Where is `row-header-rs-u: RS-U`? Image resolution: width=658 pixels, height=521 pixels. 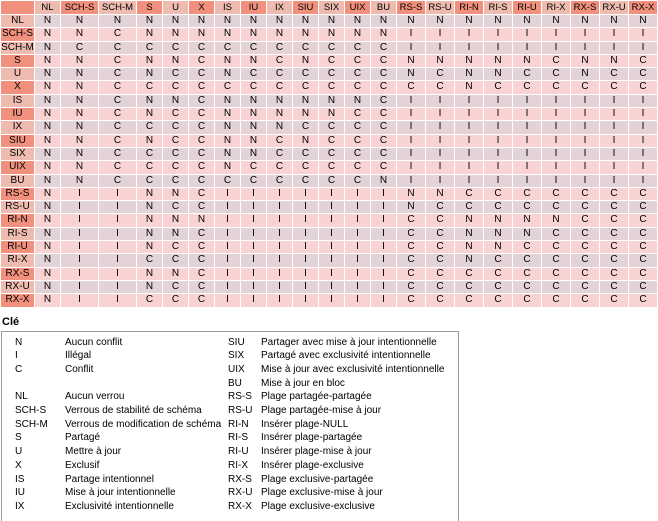 row-header-rs-u: RS-U is located at coordinates (17, 207).